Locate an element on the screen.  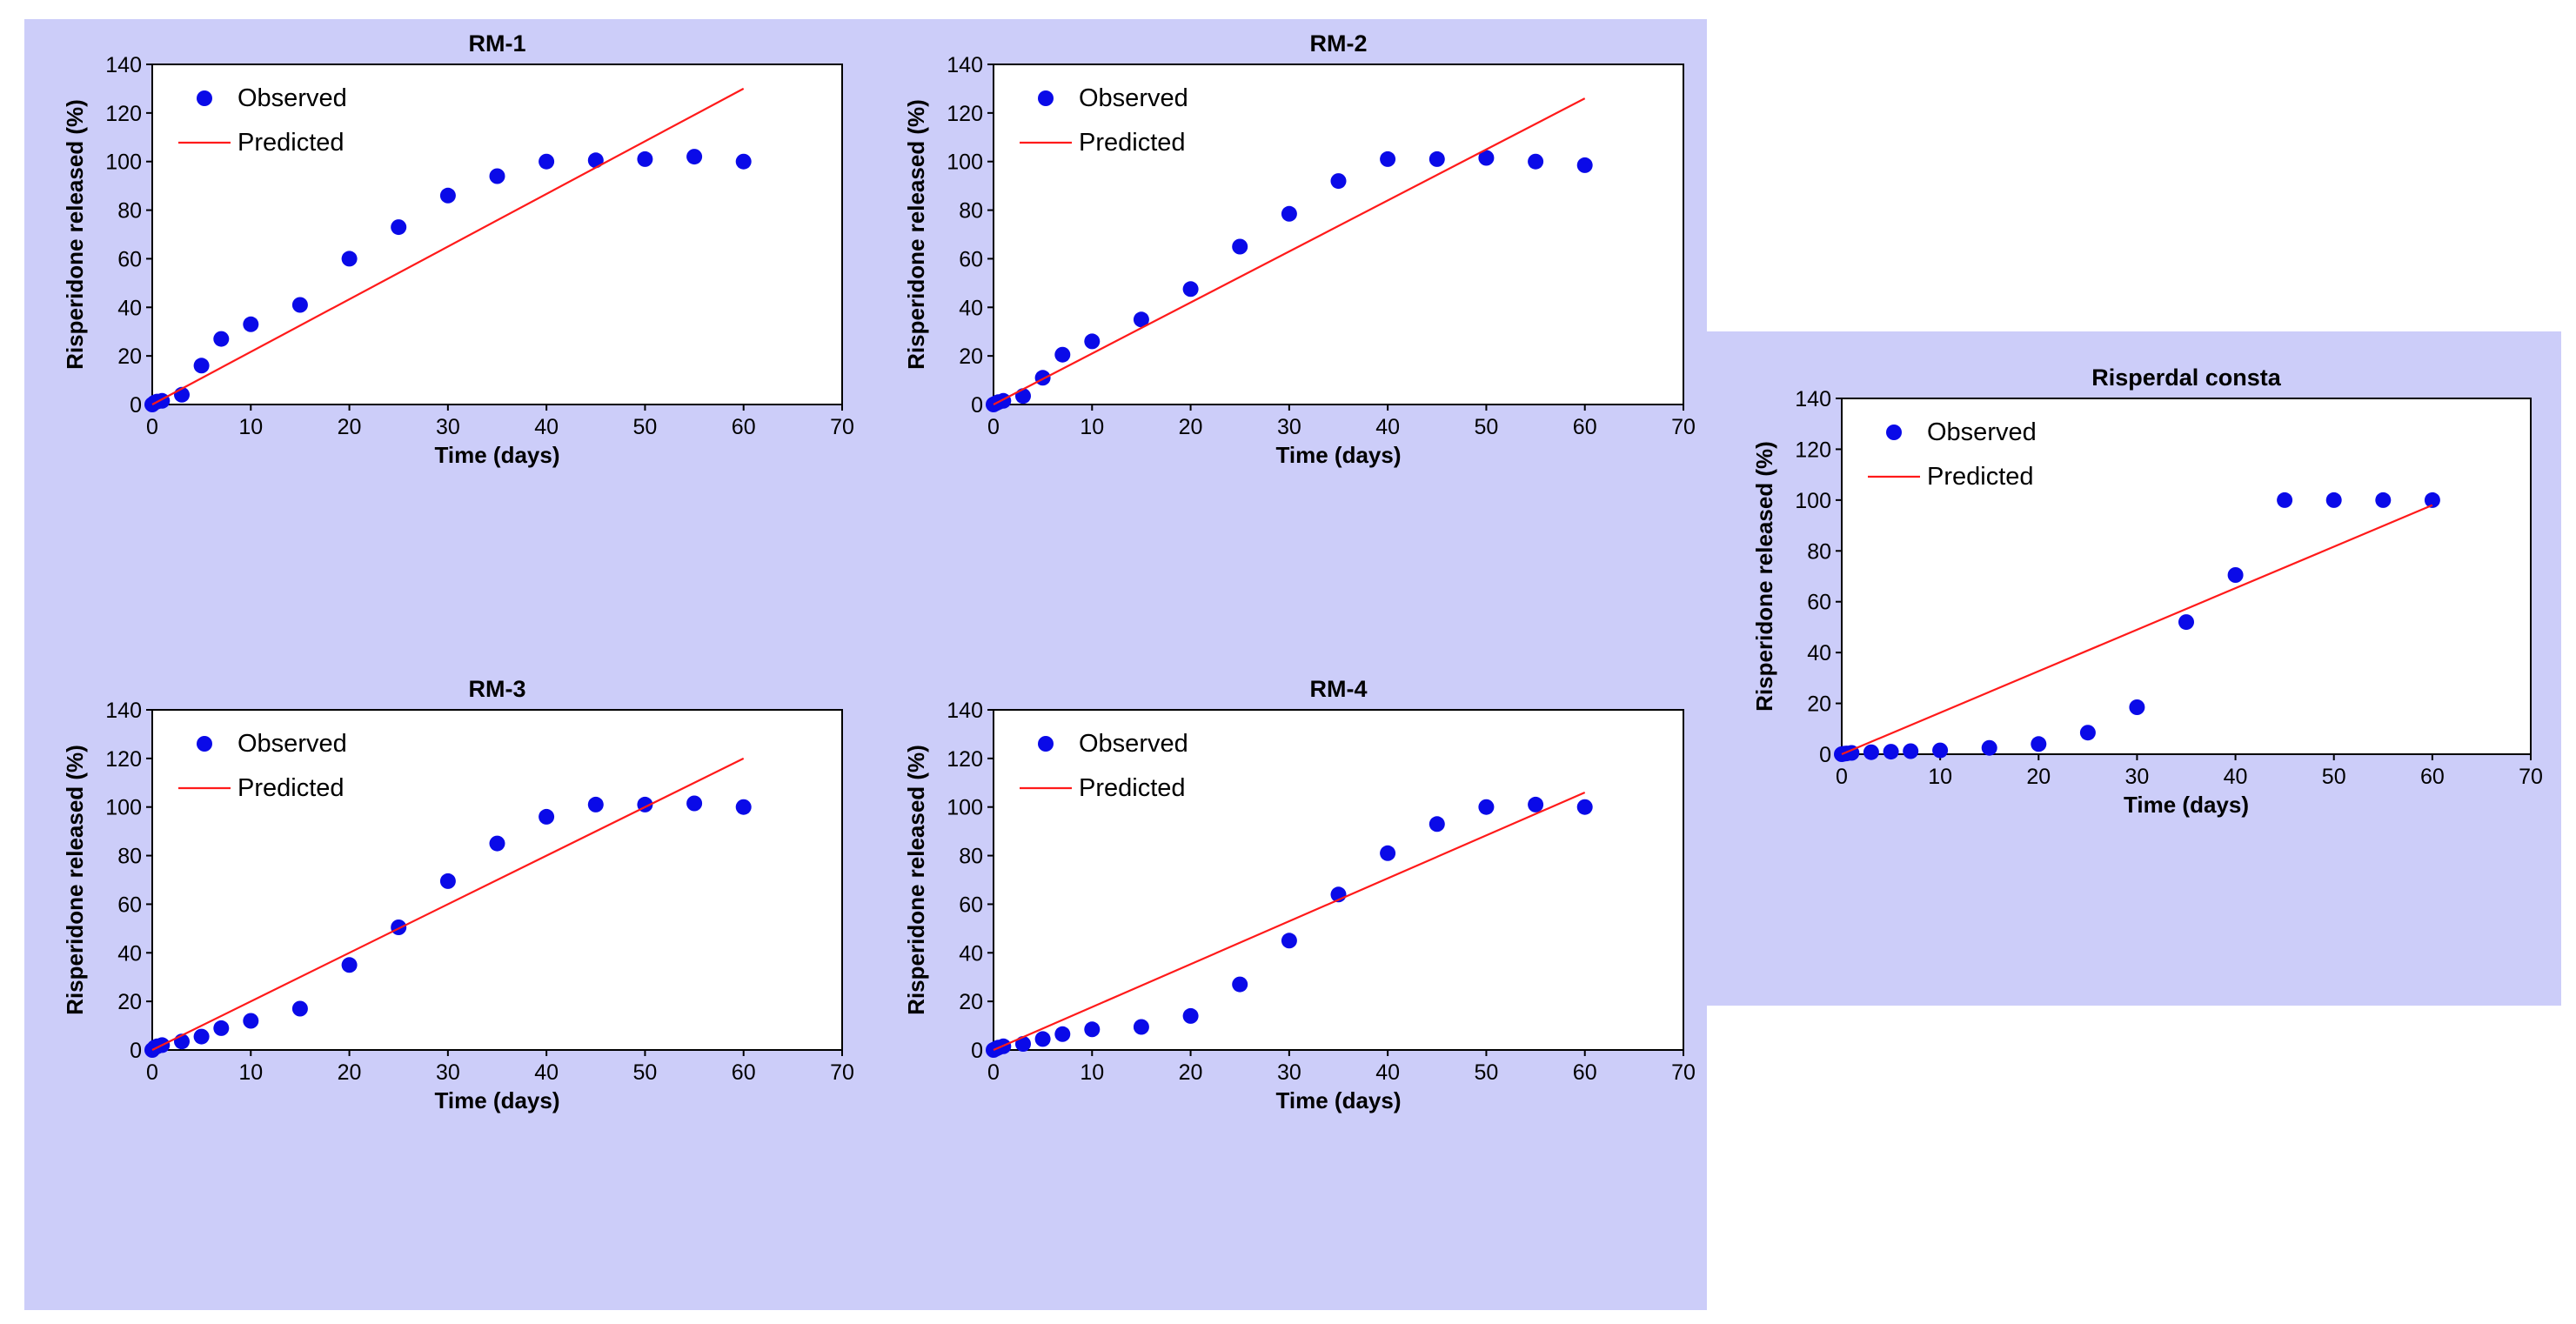
plot-area is located at coordinates (1338, 880).